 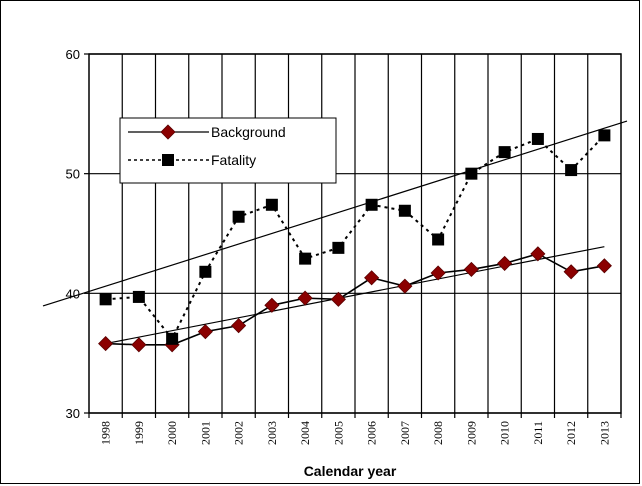 What do you see at coordinates (538, 433) in the screenshot?
I see `x-tick-label: 2011` at bounding box center [538, 433].